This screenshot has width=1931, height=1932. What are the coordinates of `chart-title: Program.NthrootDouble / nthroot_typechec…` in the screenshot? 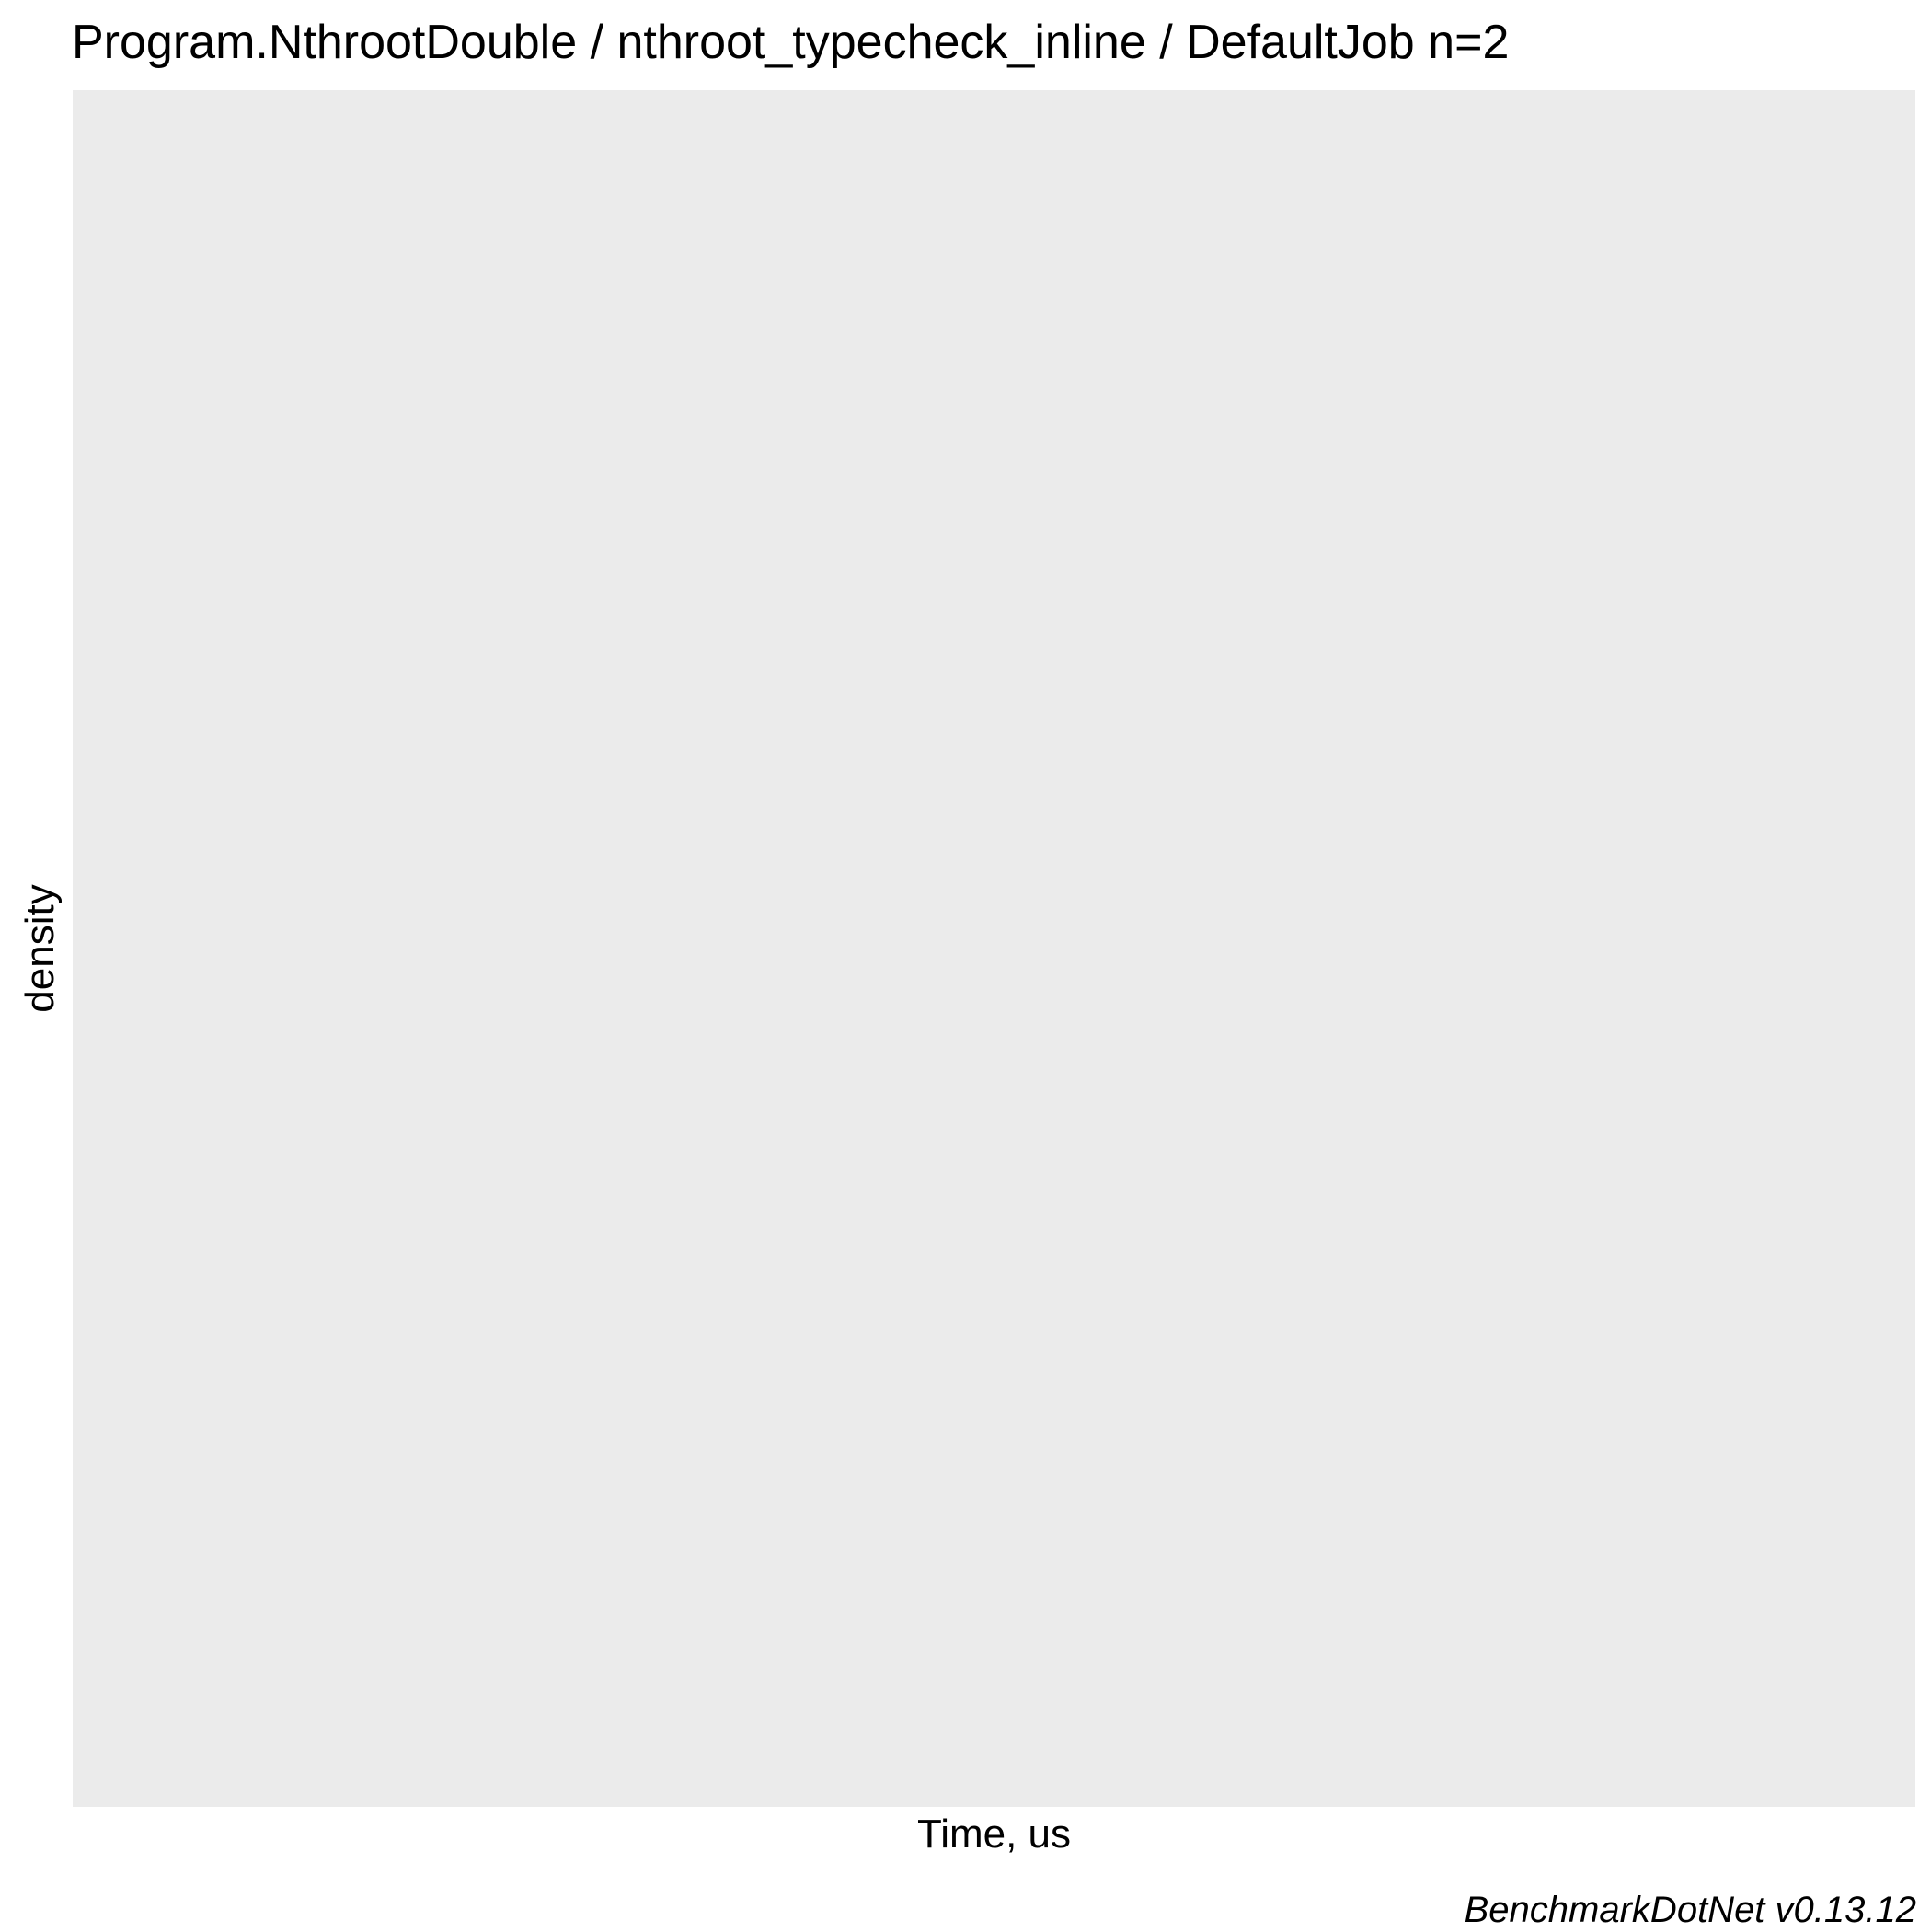 It's located at (791, 42).